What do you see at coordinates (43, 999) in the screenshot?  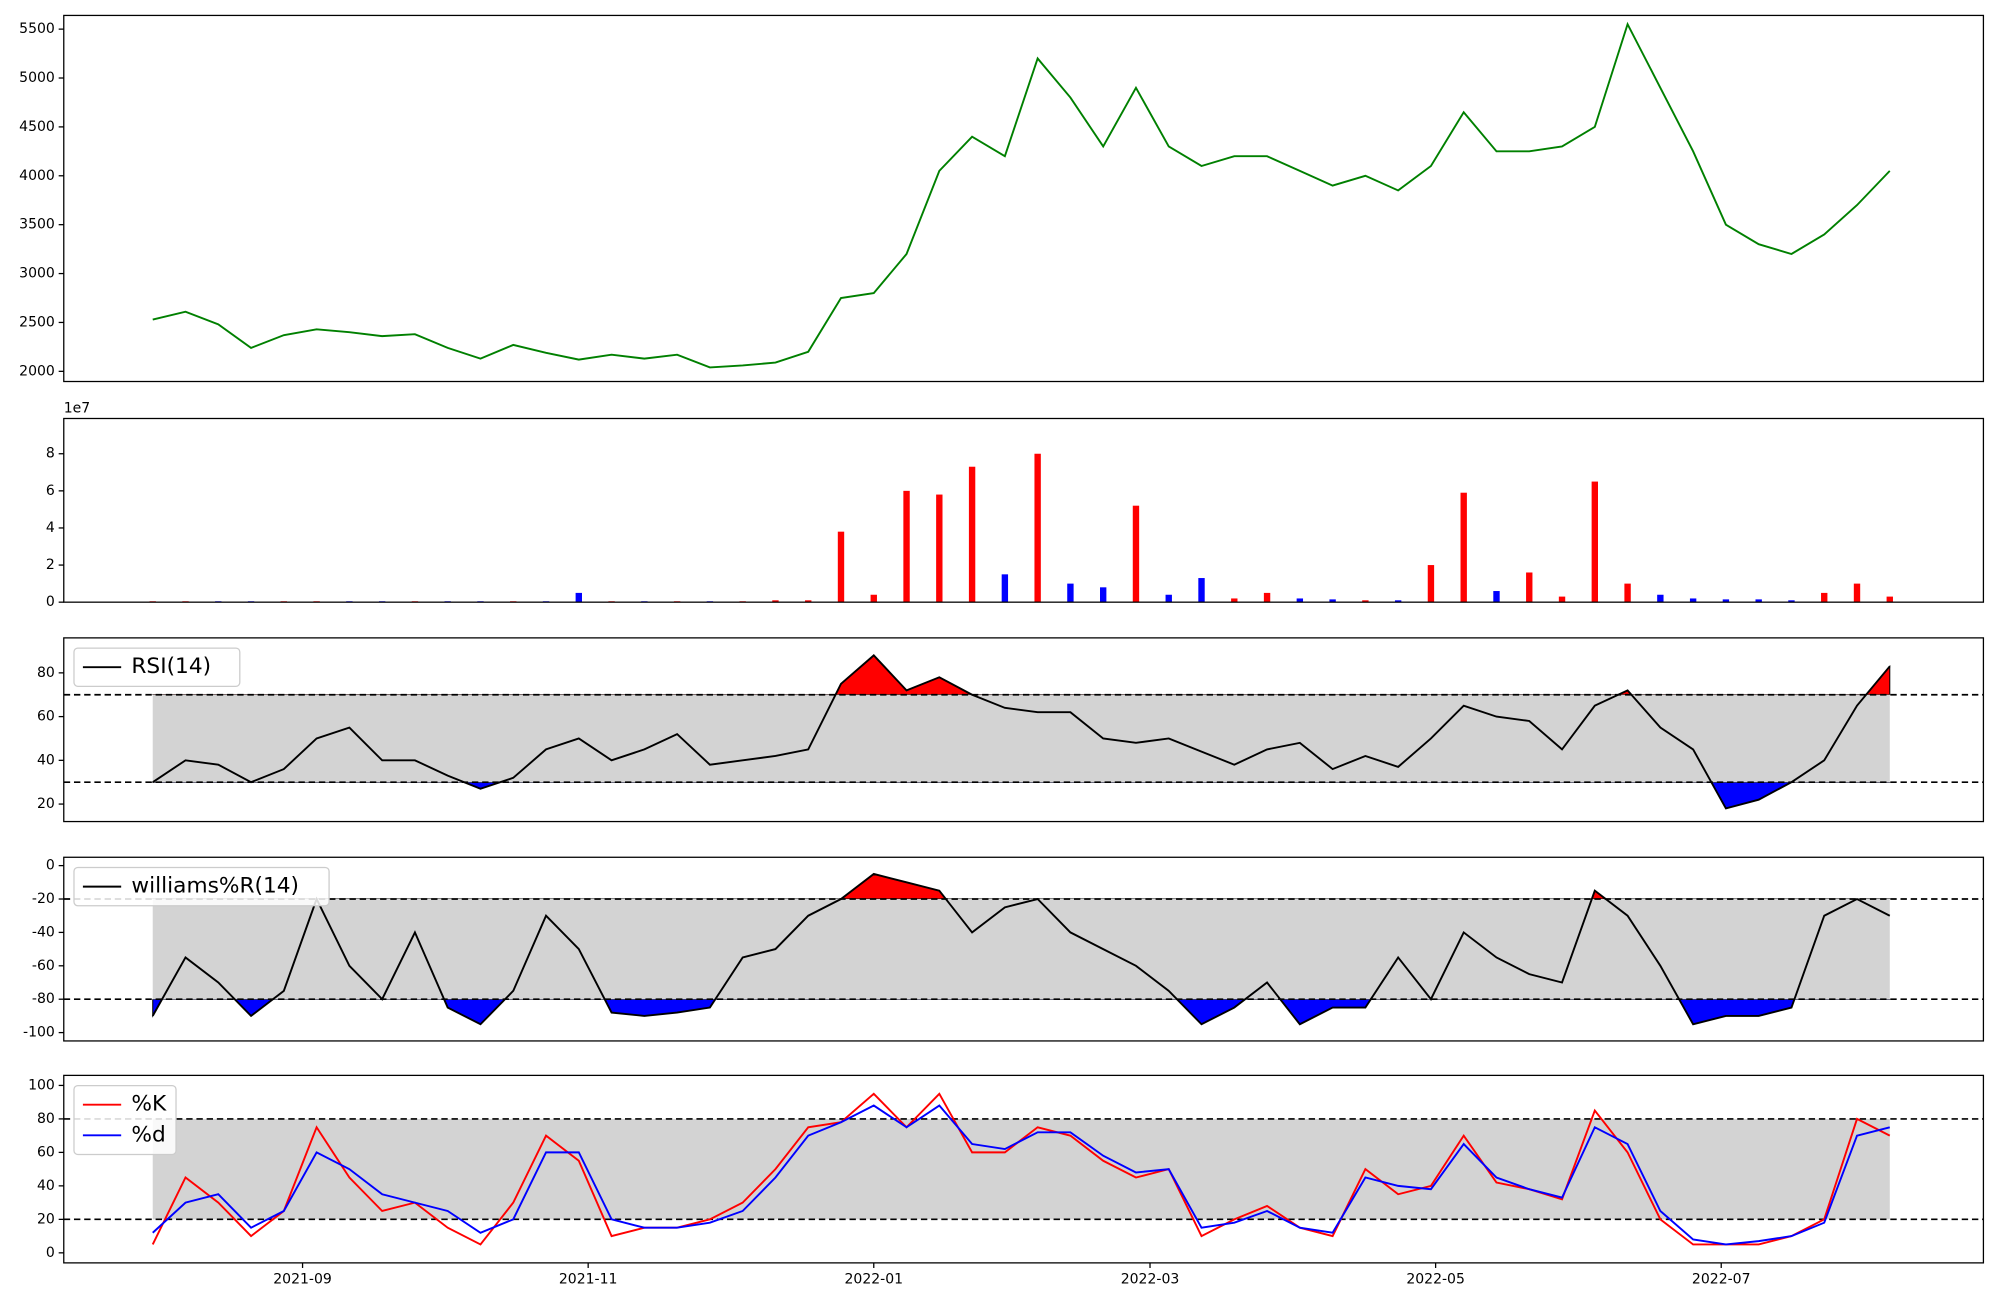 I see `y-tick-label: -80` at bounding box center [43, 999].